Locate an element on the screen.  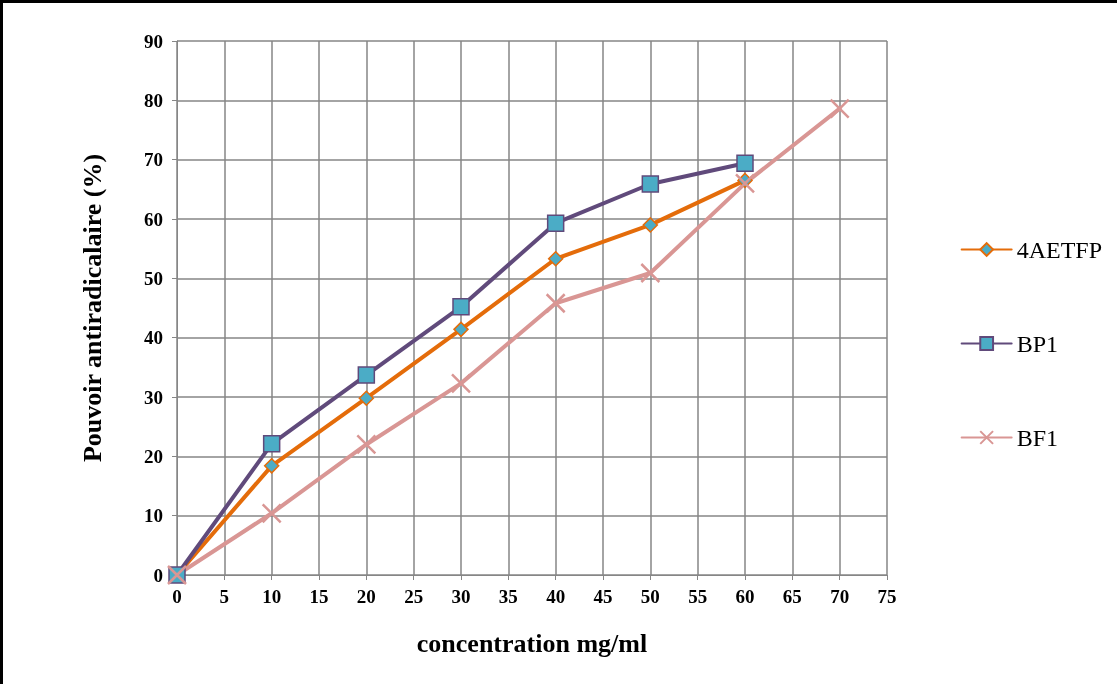
x-tick-label: 10 is located at coordinates (272, 596).